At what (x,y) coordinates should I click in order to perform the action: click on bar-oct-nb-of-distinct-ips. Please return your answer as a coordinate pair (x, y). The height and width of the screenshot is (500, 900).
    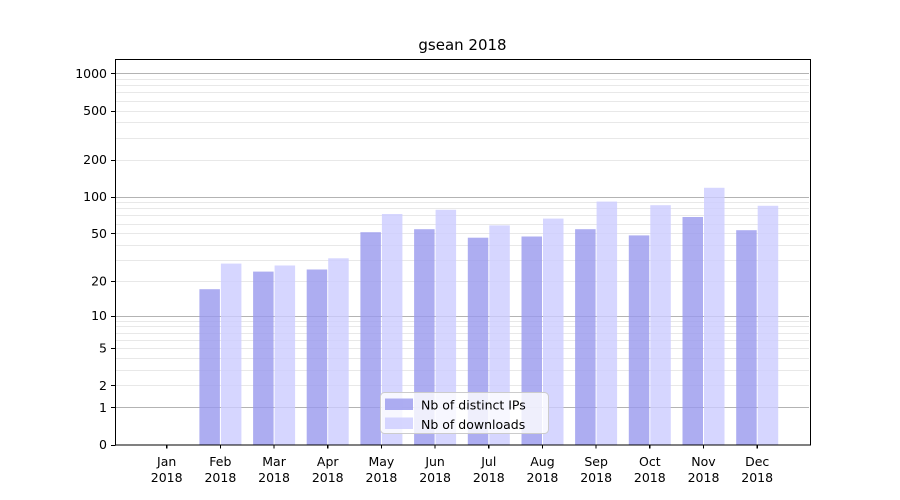
    Looking at the image, I should click on (639, 340).